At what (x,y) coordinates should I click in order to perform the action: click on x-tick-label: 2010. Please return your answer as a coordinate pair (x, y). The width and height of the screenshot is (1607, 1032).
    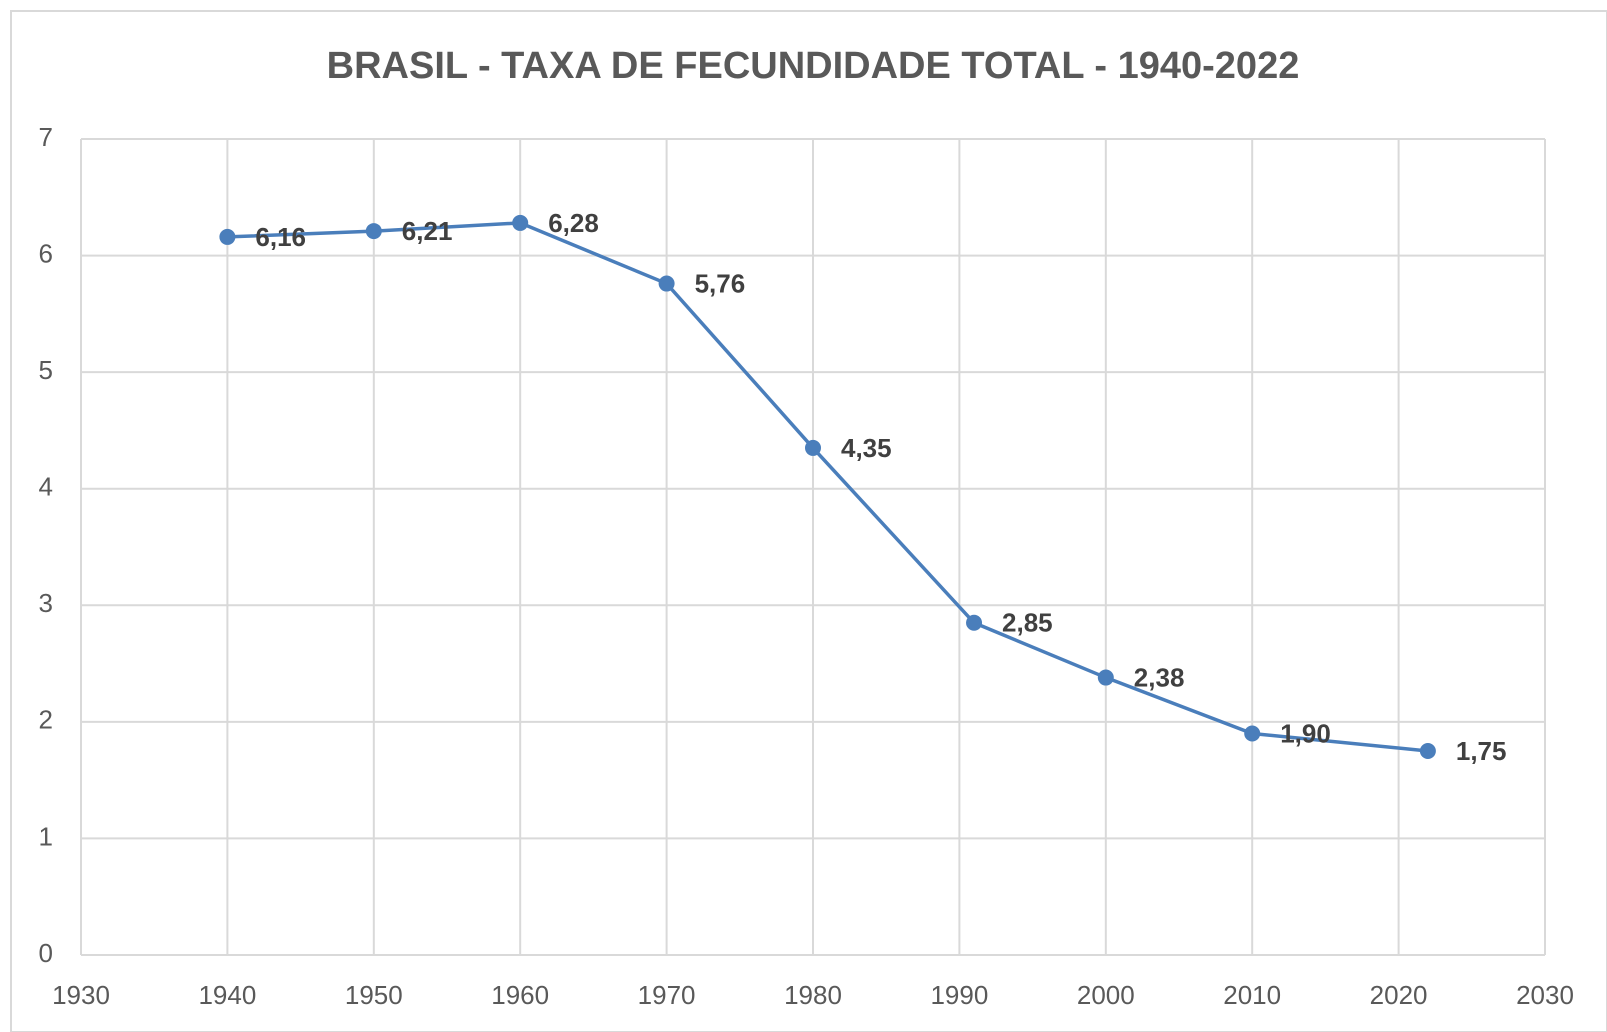
    Looking at the image, I should click on (1252, 995).